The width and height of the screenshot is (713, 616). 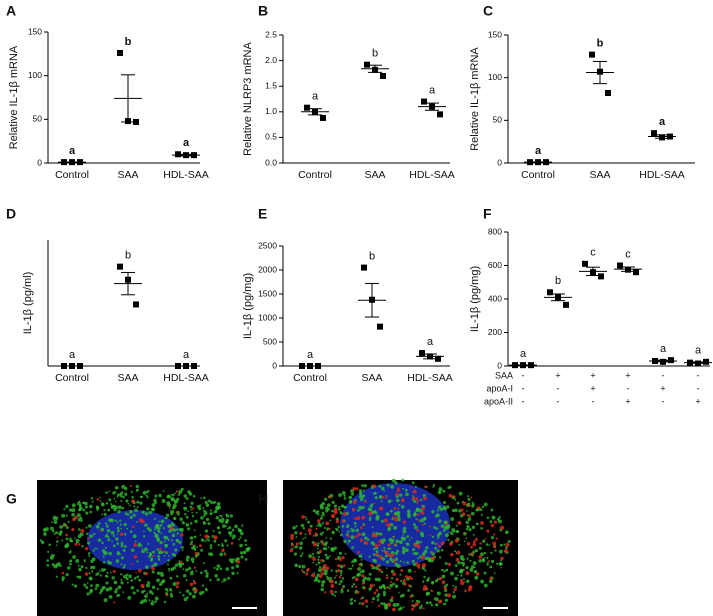 I want to click on panel-letter: F, so click(x=487, y=214).